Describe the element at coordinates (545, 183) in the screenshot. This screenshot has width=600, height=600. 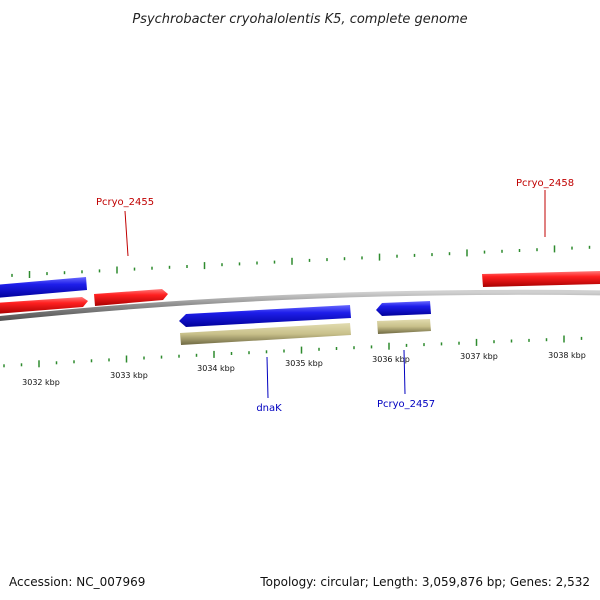
I see `gene-label-pcryo-2458: Pcryo_2458` at that location.